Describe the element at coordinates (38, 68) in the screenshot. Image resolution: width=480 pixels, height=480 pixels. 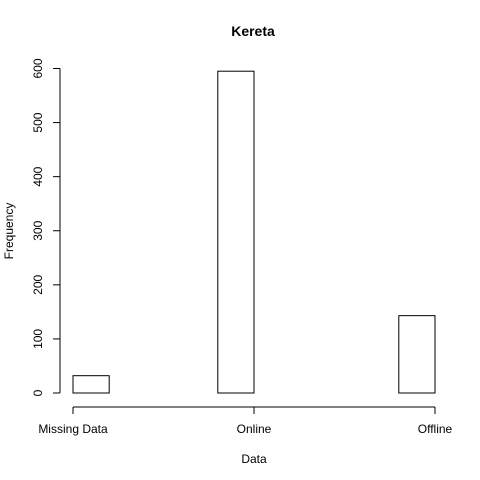
I see `y-tick-label: 600` at that location.